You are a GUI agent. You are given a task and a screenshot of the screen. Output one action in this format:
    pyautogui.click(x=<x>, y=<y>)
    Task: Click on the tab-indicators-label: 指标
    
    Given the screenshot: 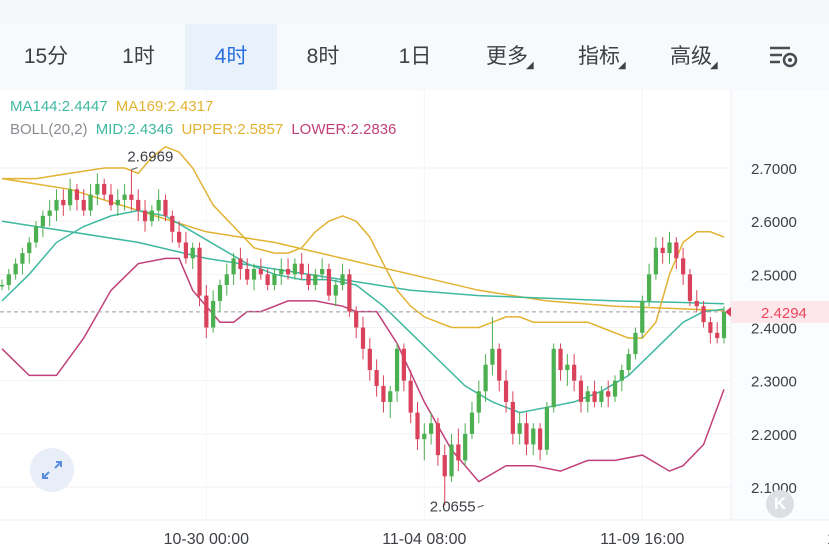 What is the action you would take?
    pyautogui.click(x=599, y=56)
    